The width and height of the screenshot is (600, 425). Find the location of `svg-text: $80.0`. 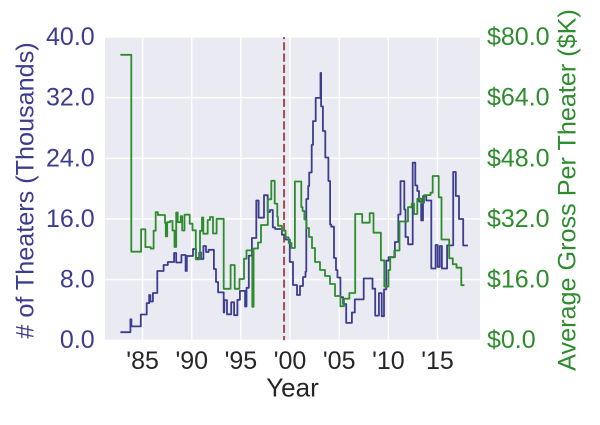

svg-text: $80.0 is located at coordinates (518, 37).